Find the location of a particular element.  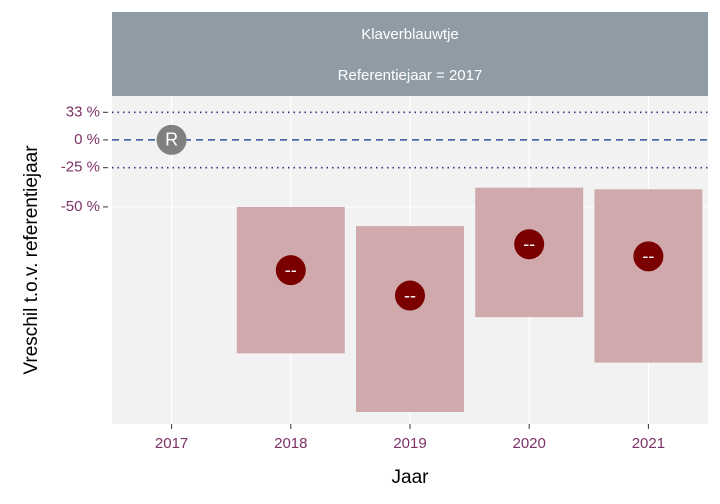

point-label: R is located at coordinates (171, 140).